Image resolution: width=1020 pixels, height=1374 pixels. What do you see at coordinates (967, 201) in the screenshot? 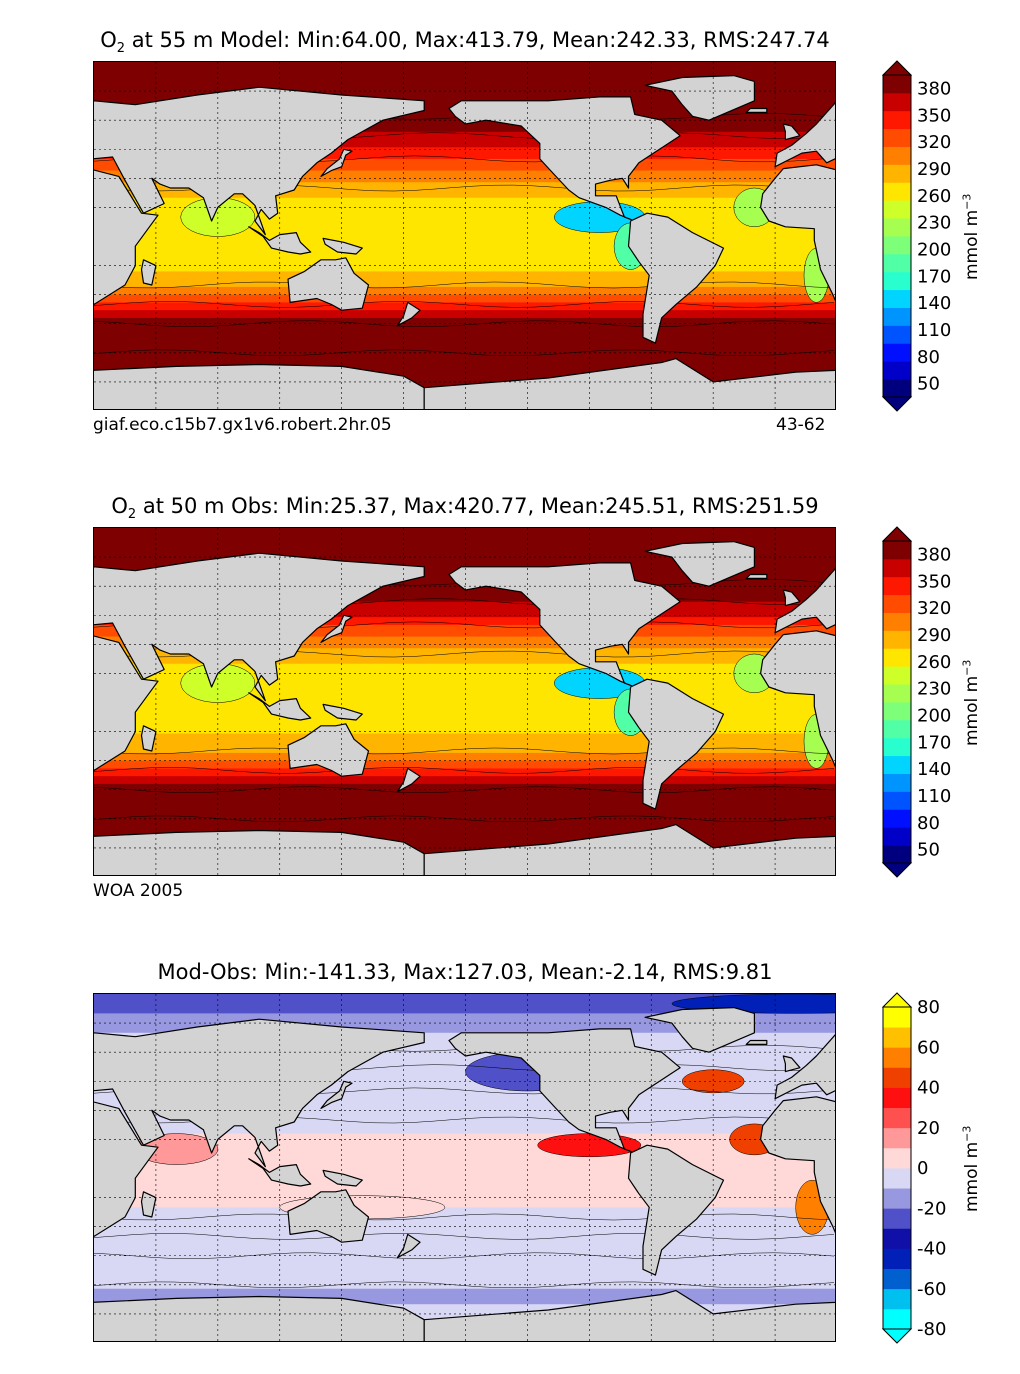
I see `unit-sup: −3` at bounding box center [967, 201].